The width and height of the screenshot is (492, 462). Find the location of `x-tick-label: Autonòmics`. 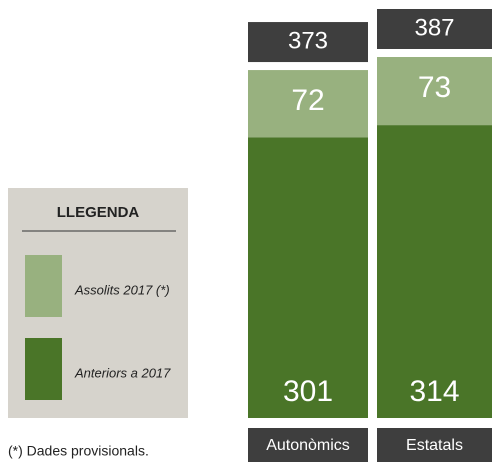

x-tick-label: Autonòmics is located at coordinates (308, 445).